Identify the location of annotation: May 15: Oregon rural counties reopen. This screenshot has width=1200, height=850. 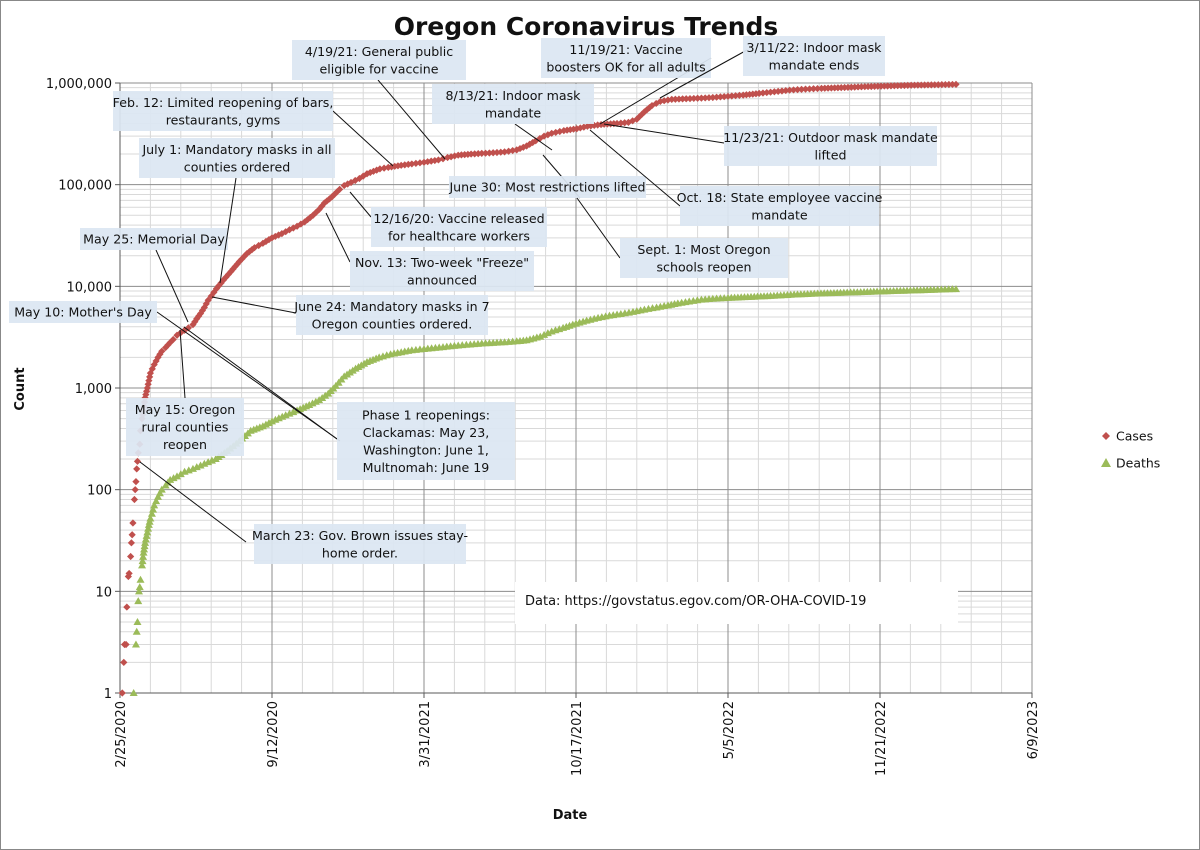
(185, 392).